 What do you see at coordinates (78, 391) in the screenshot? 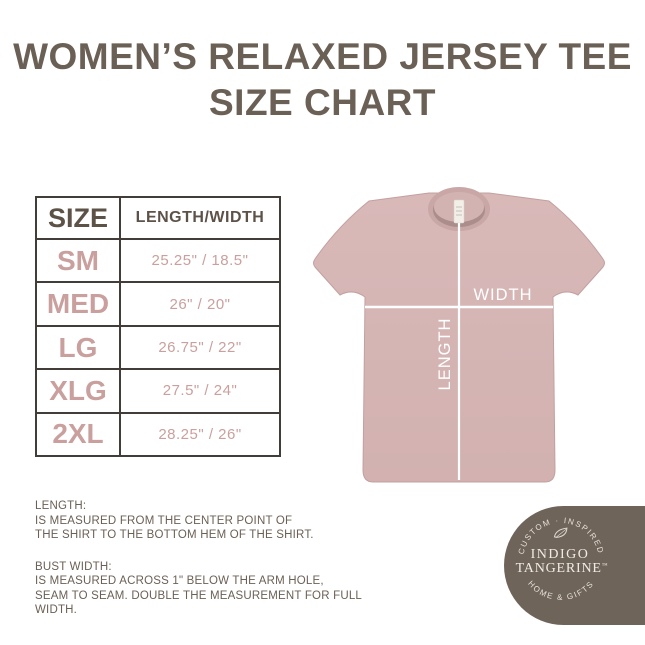
I see `size-cell: XLG` at bounding box center [78, 391].